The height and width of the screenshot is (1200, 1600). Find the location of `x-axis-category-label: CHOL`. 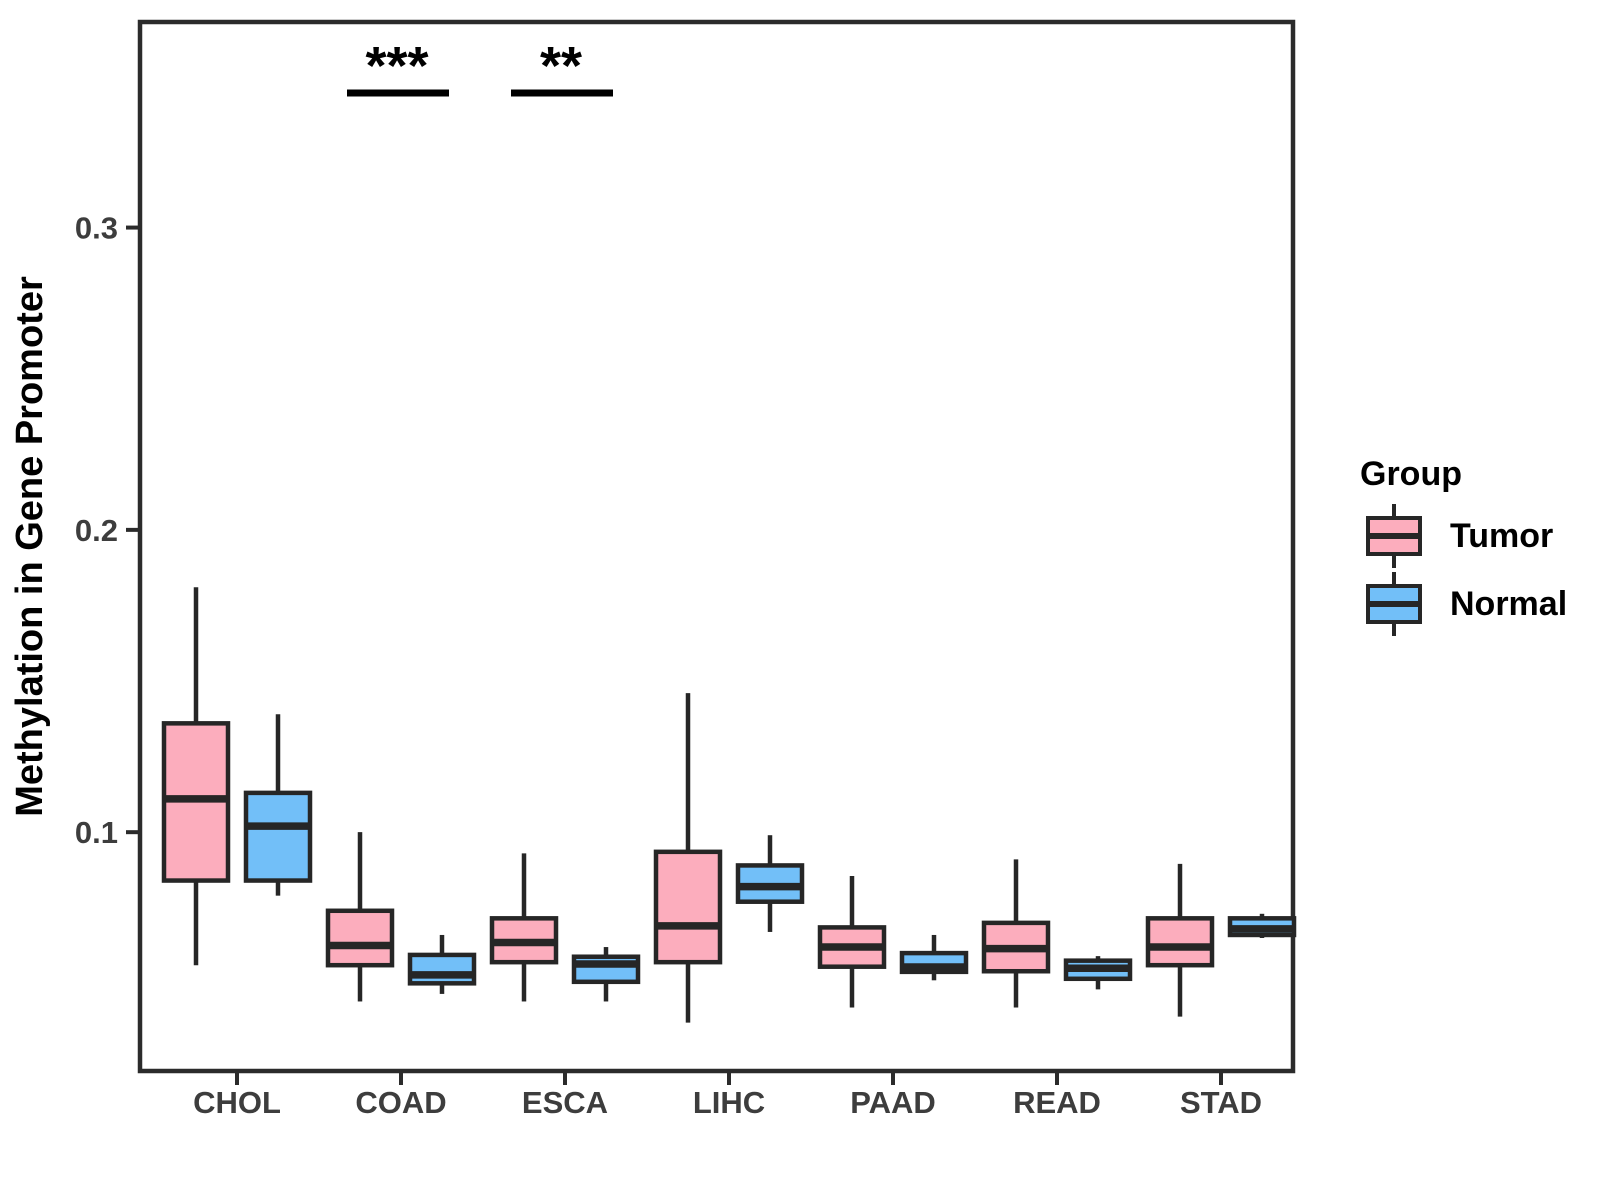

x-axis-category-label: CHOL is located at coordinates (237, 1102).